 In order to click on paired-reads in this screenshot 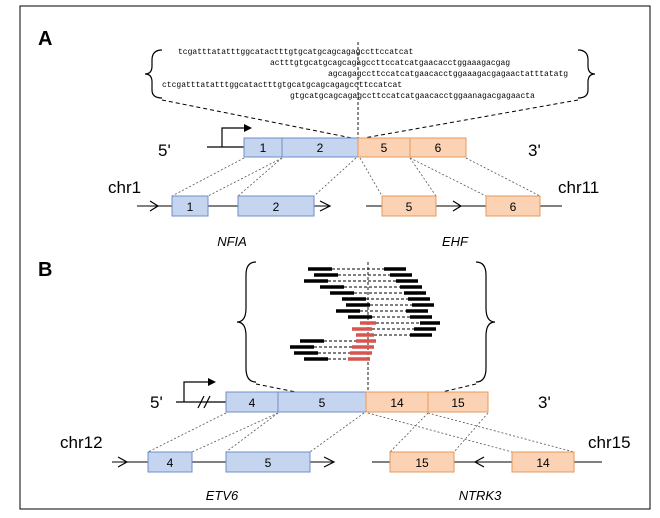, I will do `click(365, 314)`.